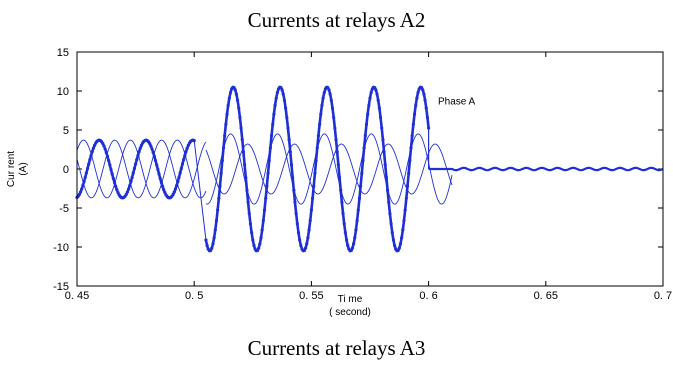 This screenshot has height=368, width=673. I want to click on y-tick-label: 0, so click(66, 170).